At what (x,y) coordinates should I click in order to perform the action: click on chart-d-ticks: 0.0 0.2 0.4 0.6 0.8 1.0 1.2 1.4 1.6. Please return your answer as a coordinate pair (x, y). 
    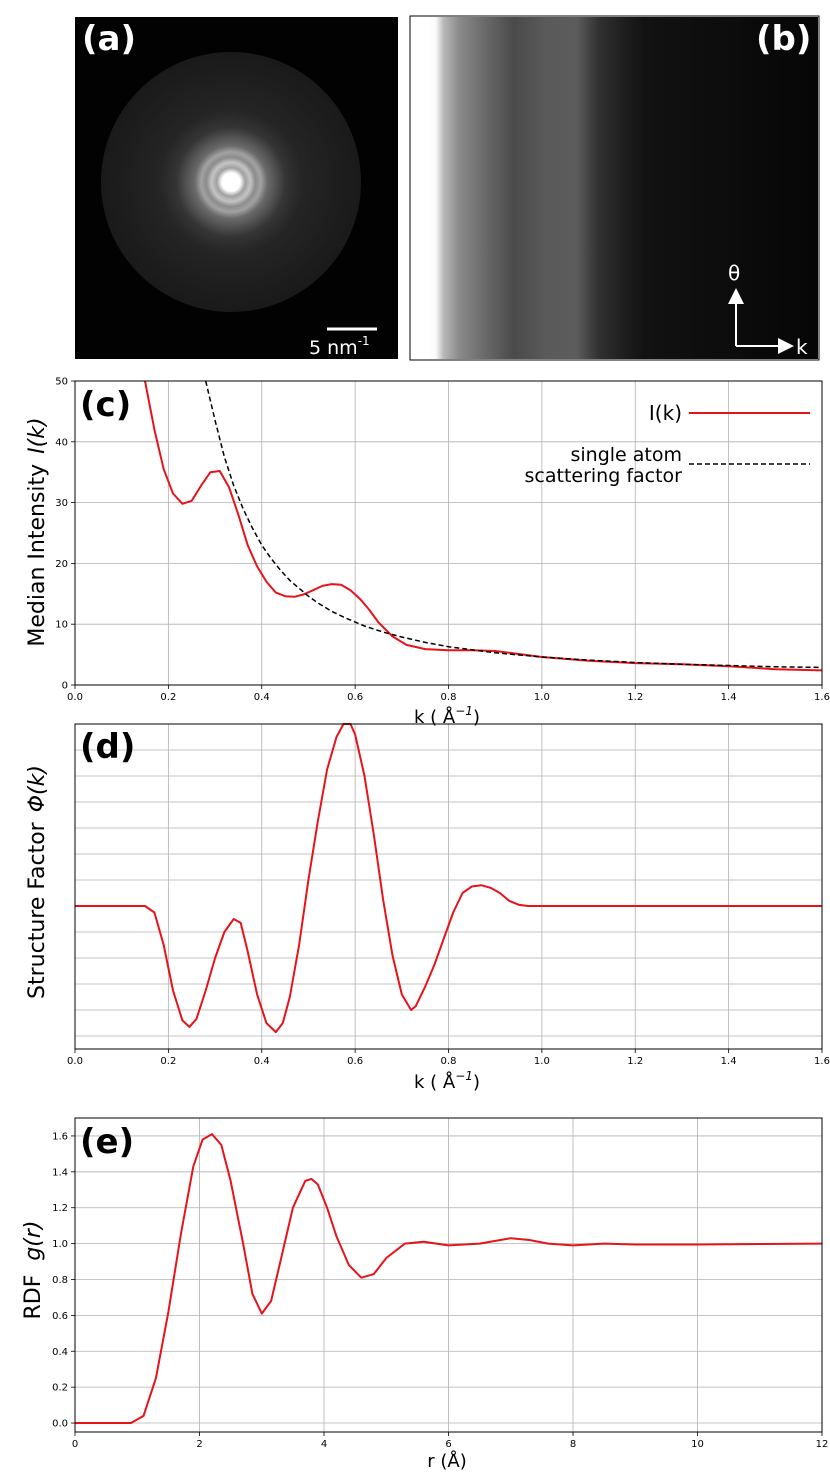
    Looking at the image, I should click on (448, 1058).